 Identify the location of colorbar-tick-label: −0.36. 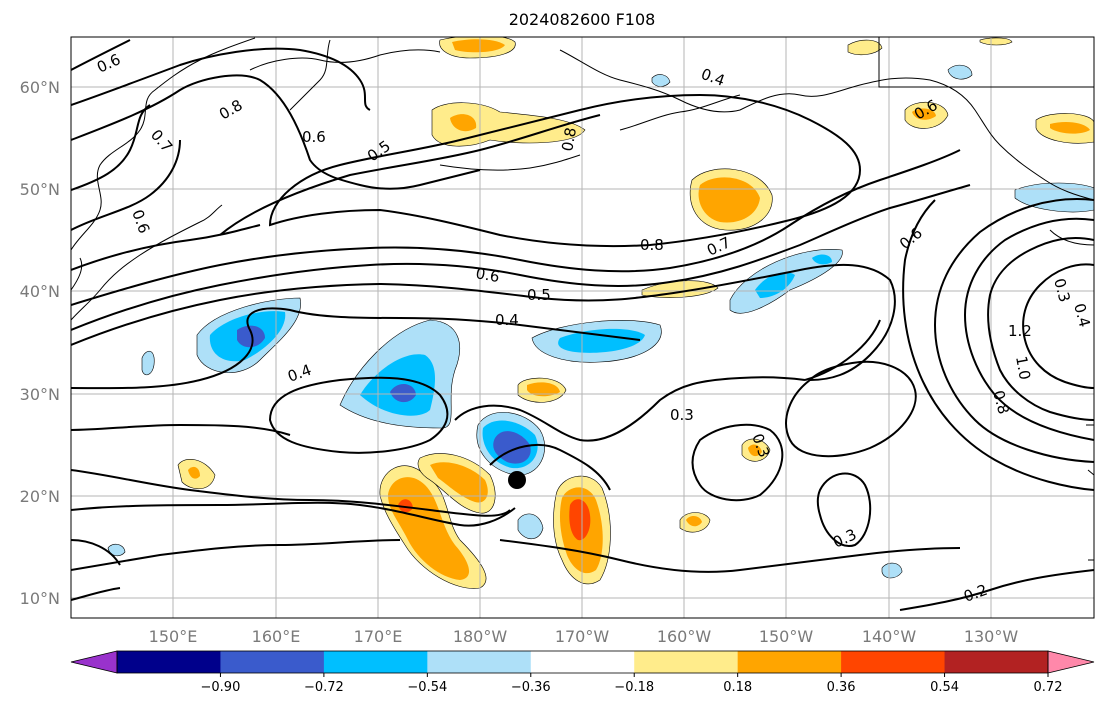
(531, 687).